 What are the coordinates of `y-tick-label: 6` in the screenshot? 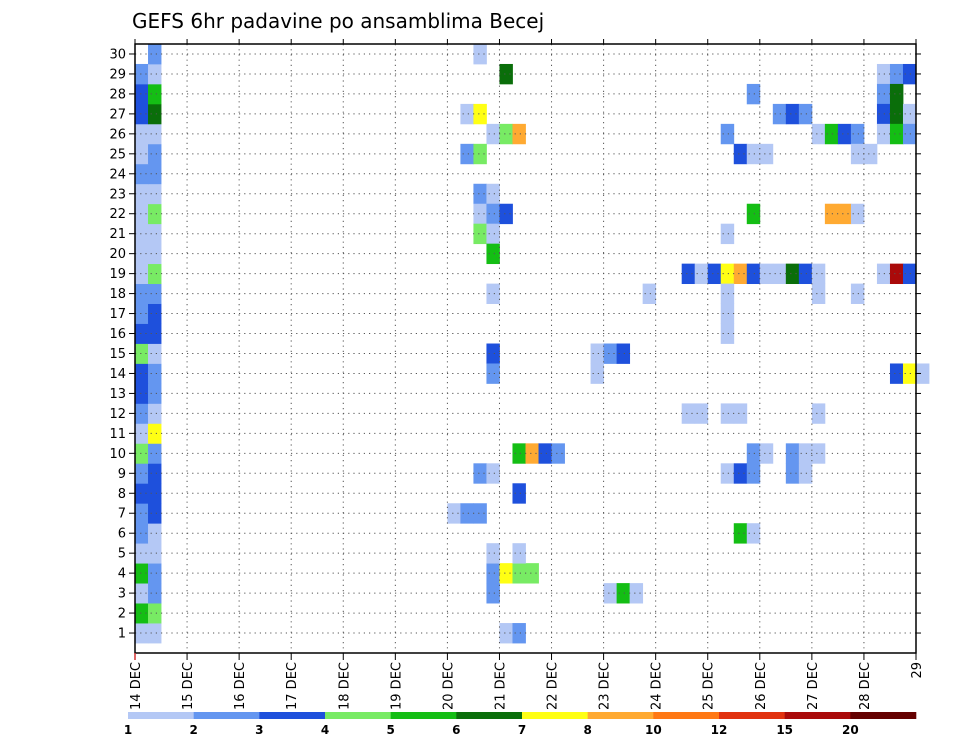 It's located at (122, 534).